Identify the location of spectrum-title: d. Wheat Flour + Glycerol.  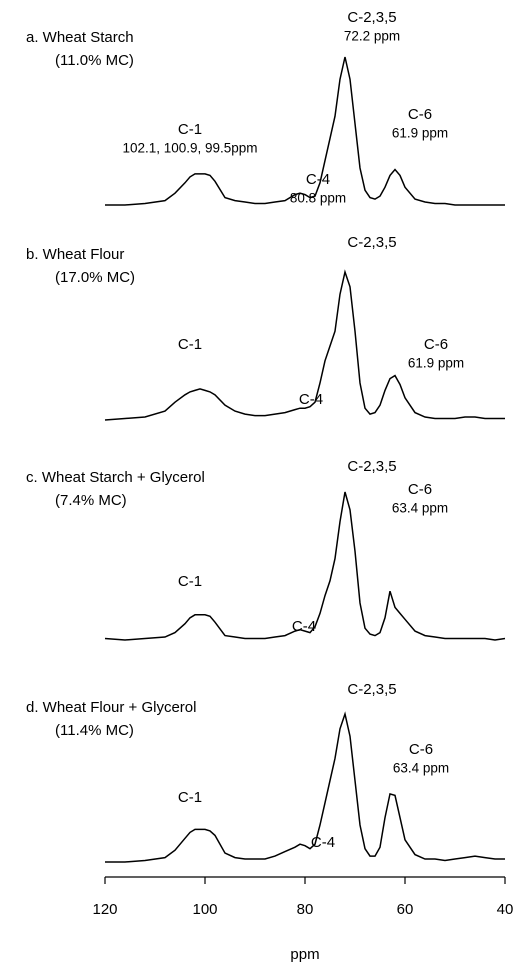
(111, 707).